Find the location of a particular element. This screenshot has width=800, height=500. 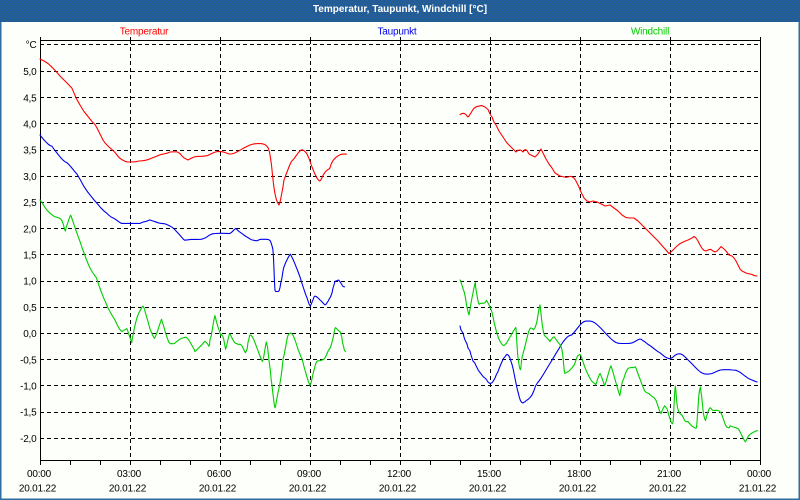

svg-text: 5,0 is located at coordinates (30, 72).